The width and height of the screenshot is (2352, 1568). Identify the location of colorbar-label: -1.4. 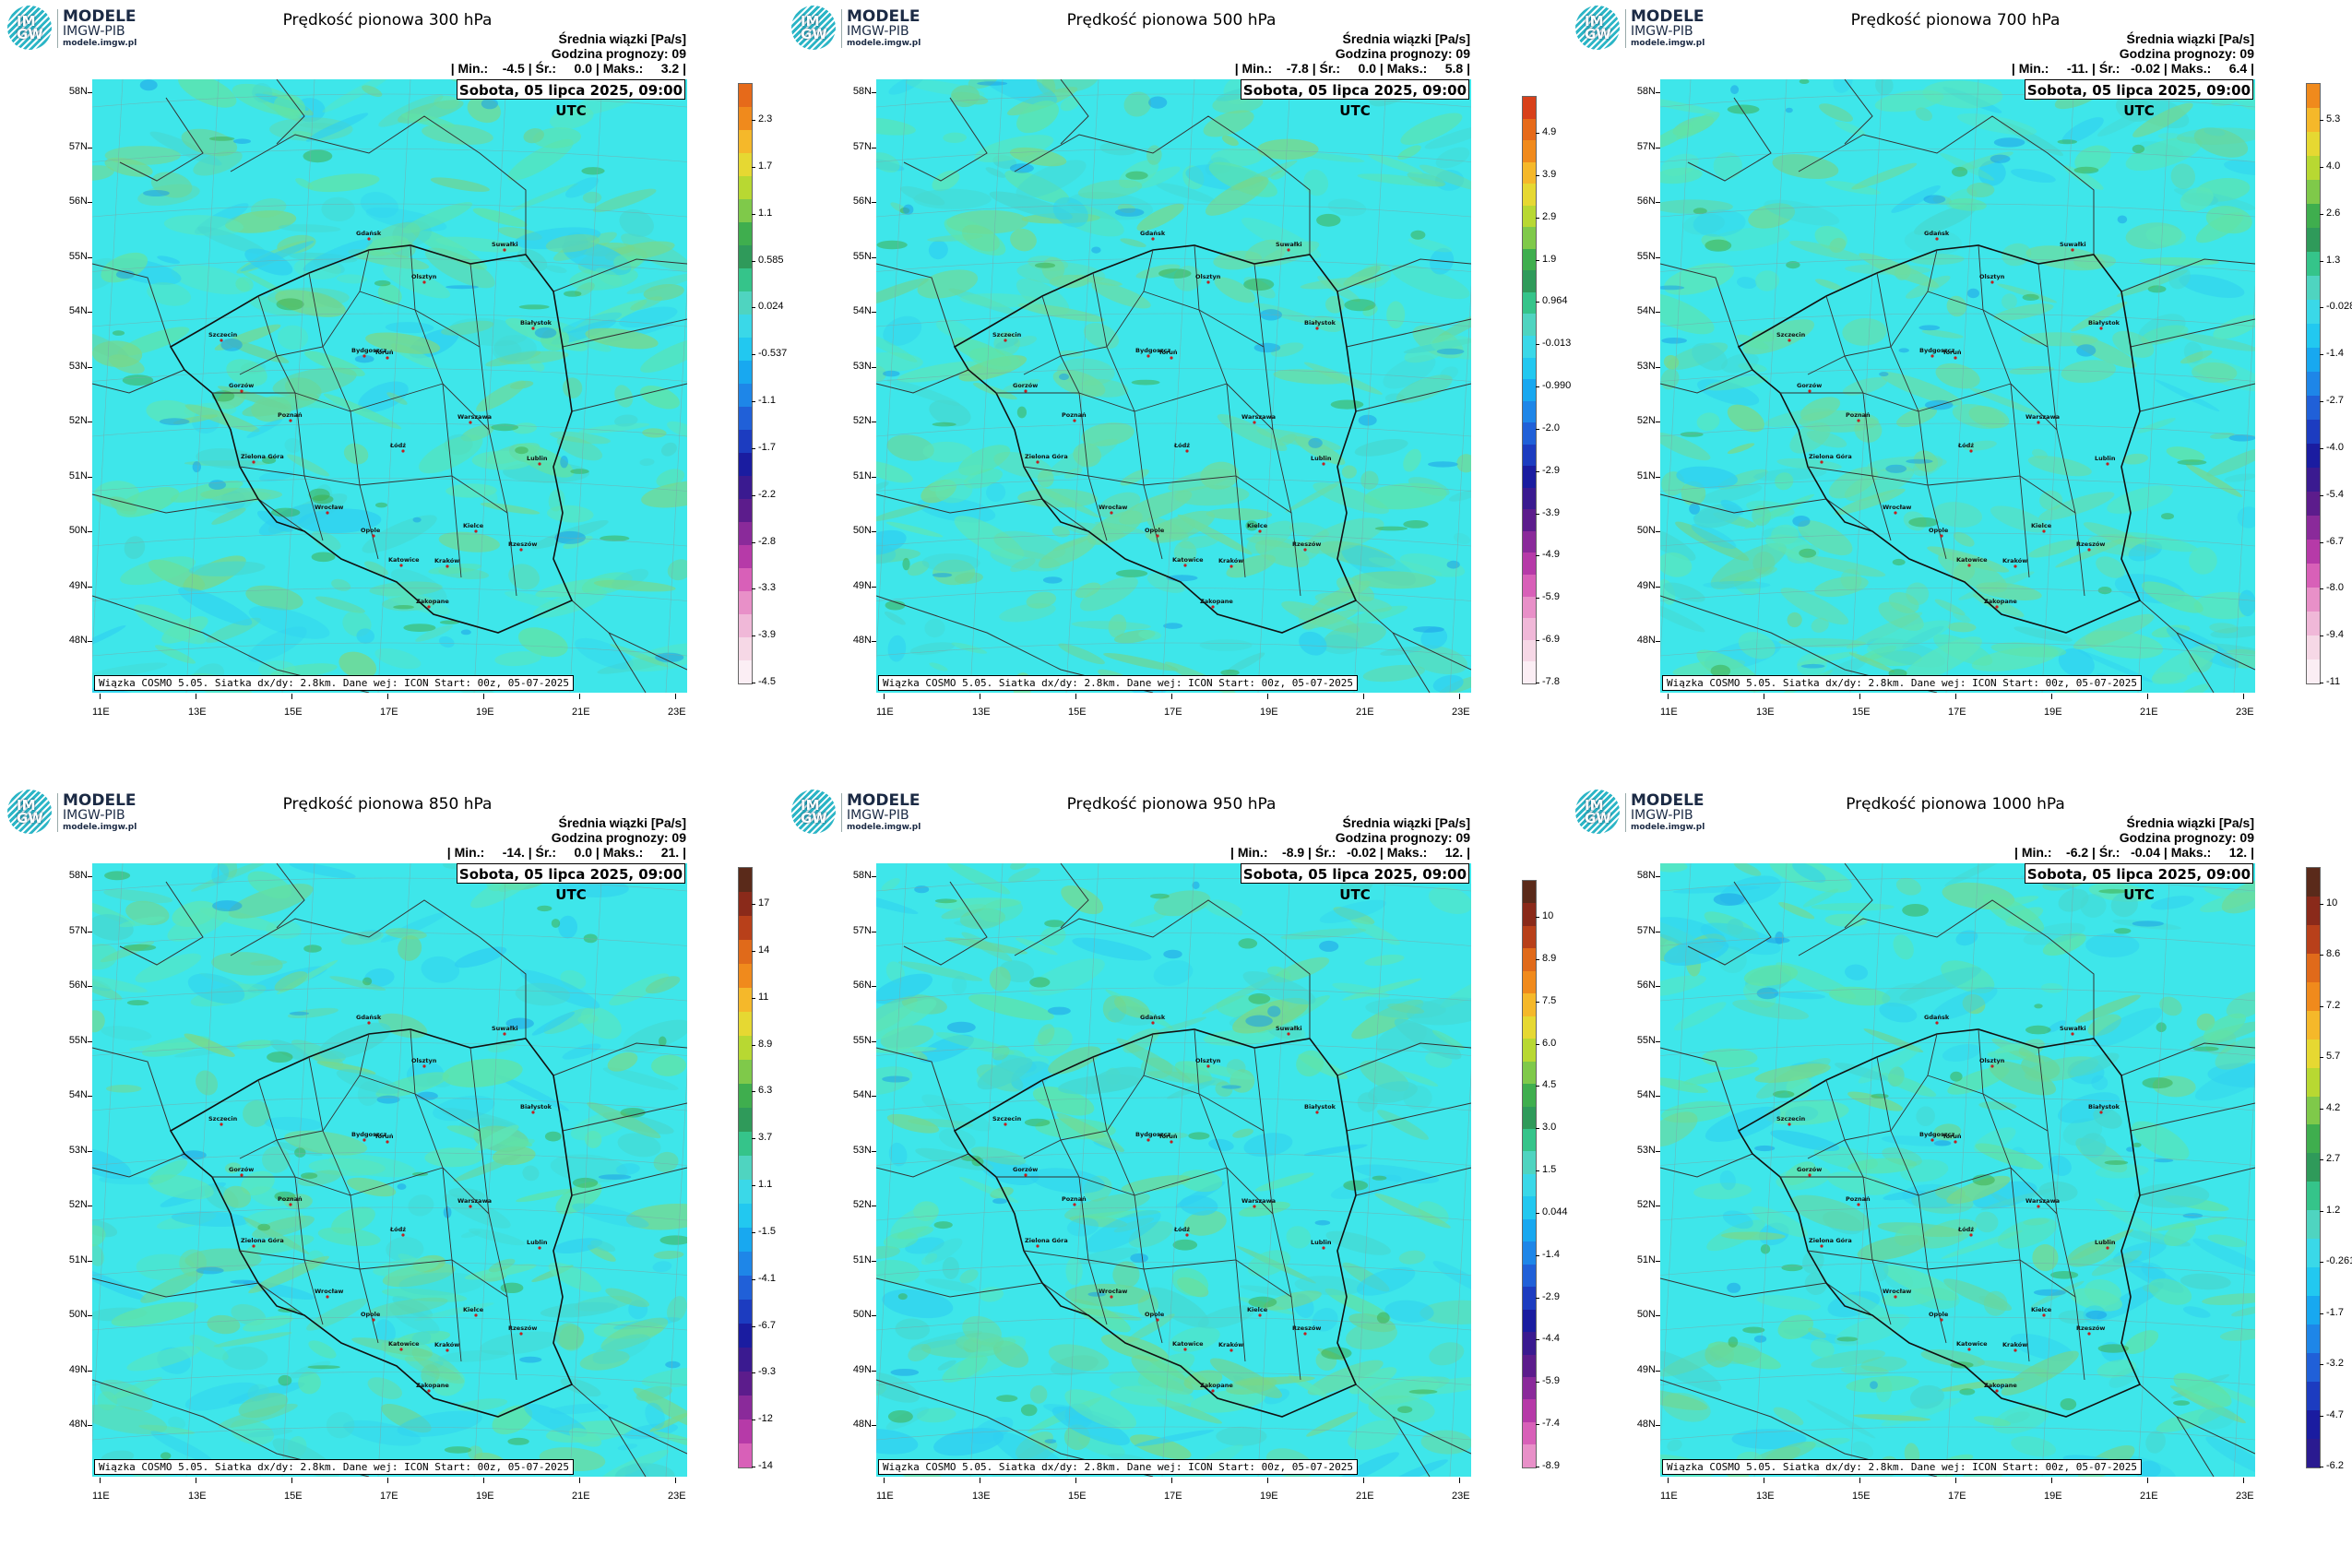
(2335, 354).